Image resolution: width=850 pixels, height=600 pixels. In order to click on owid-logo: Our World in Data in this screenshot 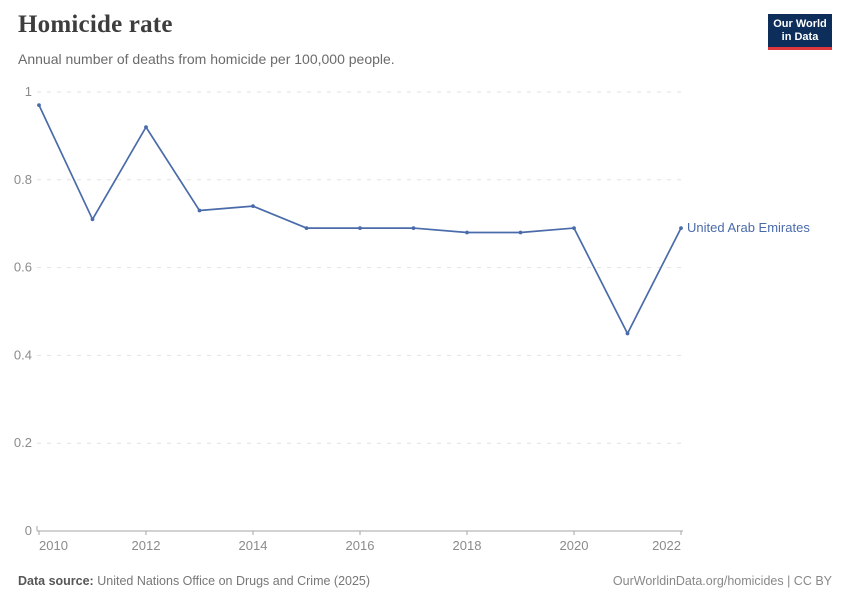, I will do `click(800, 32)`.